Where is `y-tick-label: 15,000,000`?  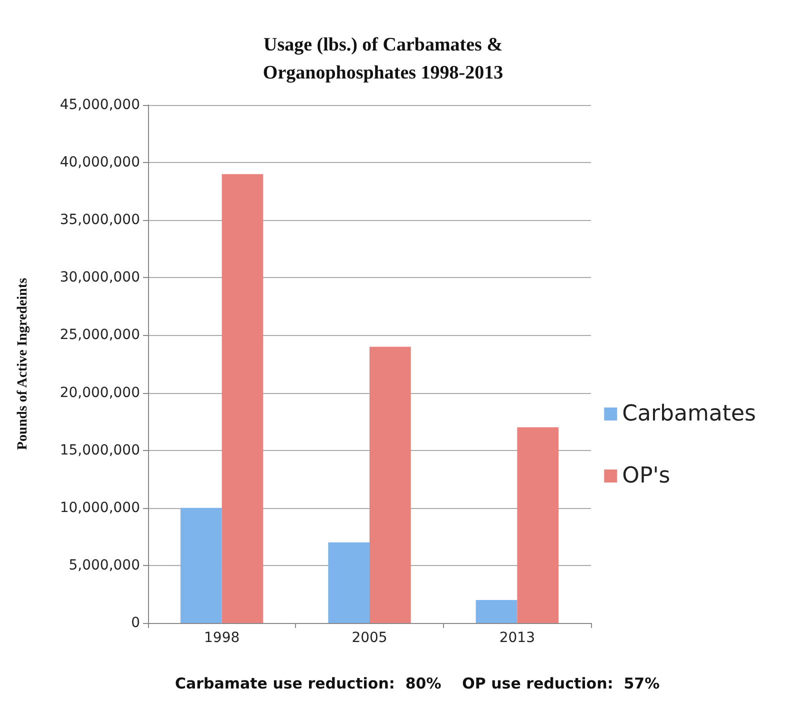
y-tick-label: 15,000,000 is located at coordinates (100, 450).